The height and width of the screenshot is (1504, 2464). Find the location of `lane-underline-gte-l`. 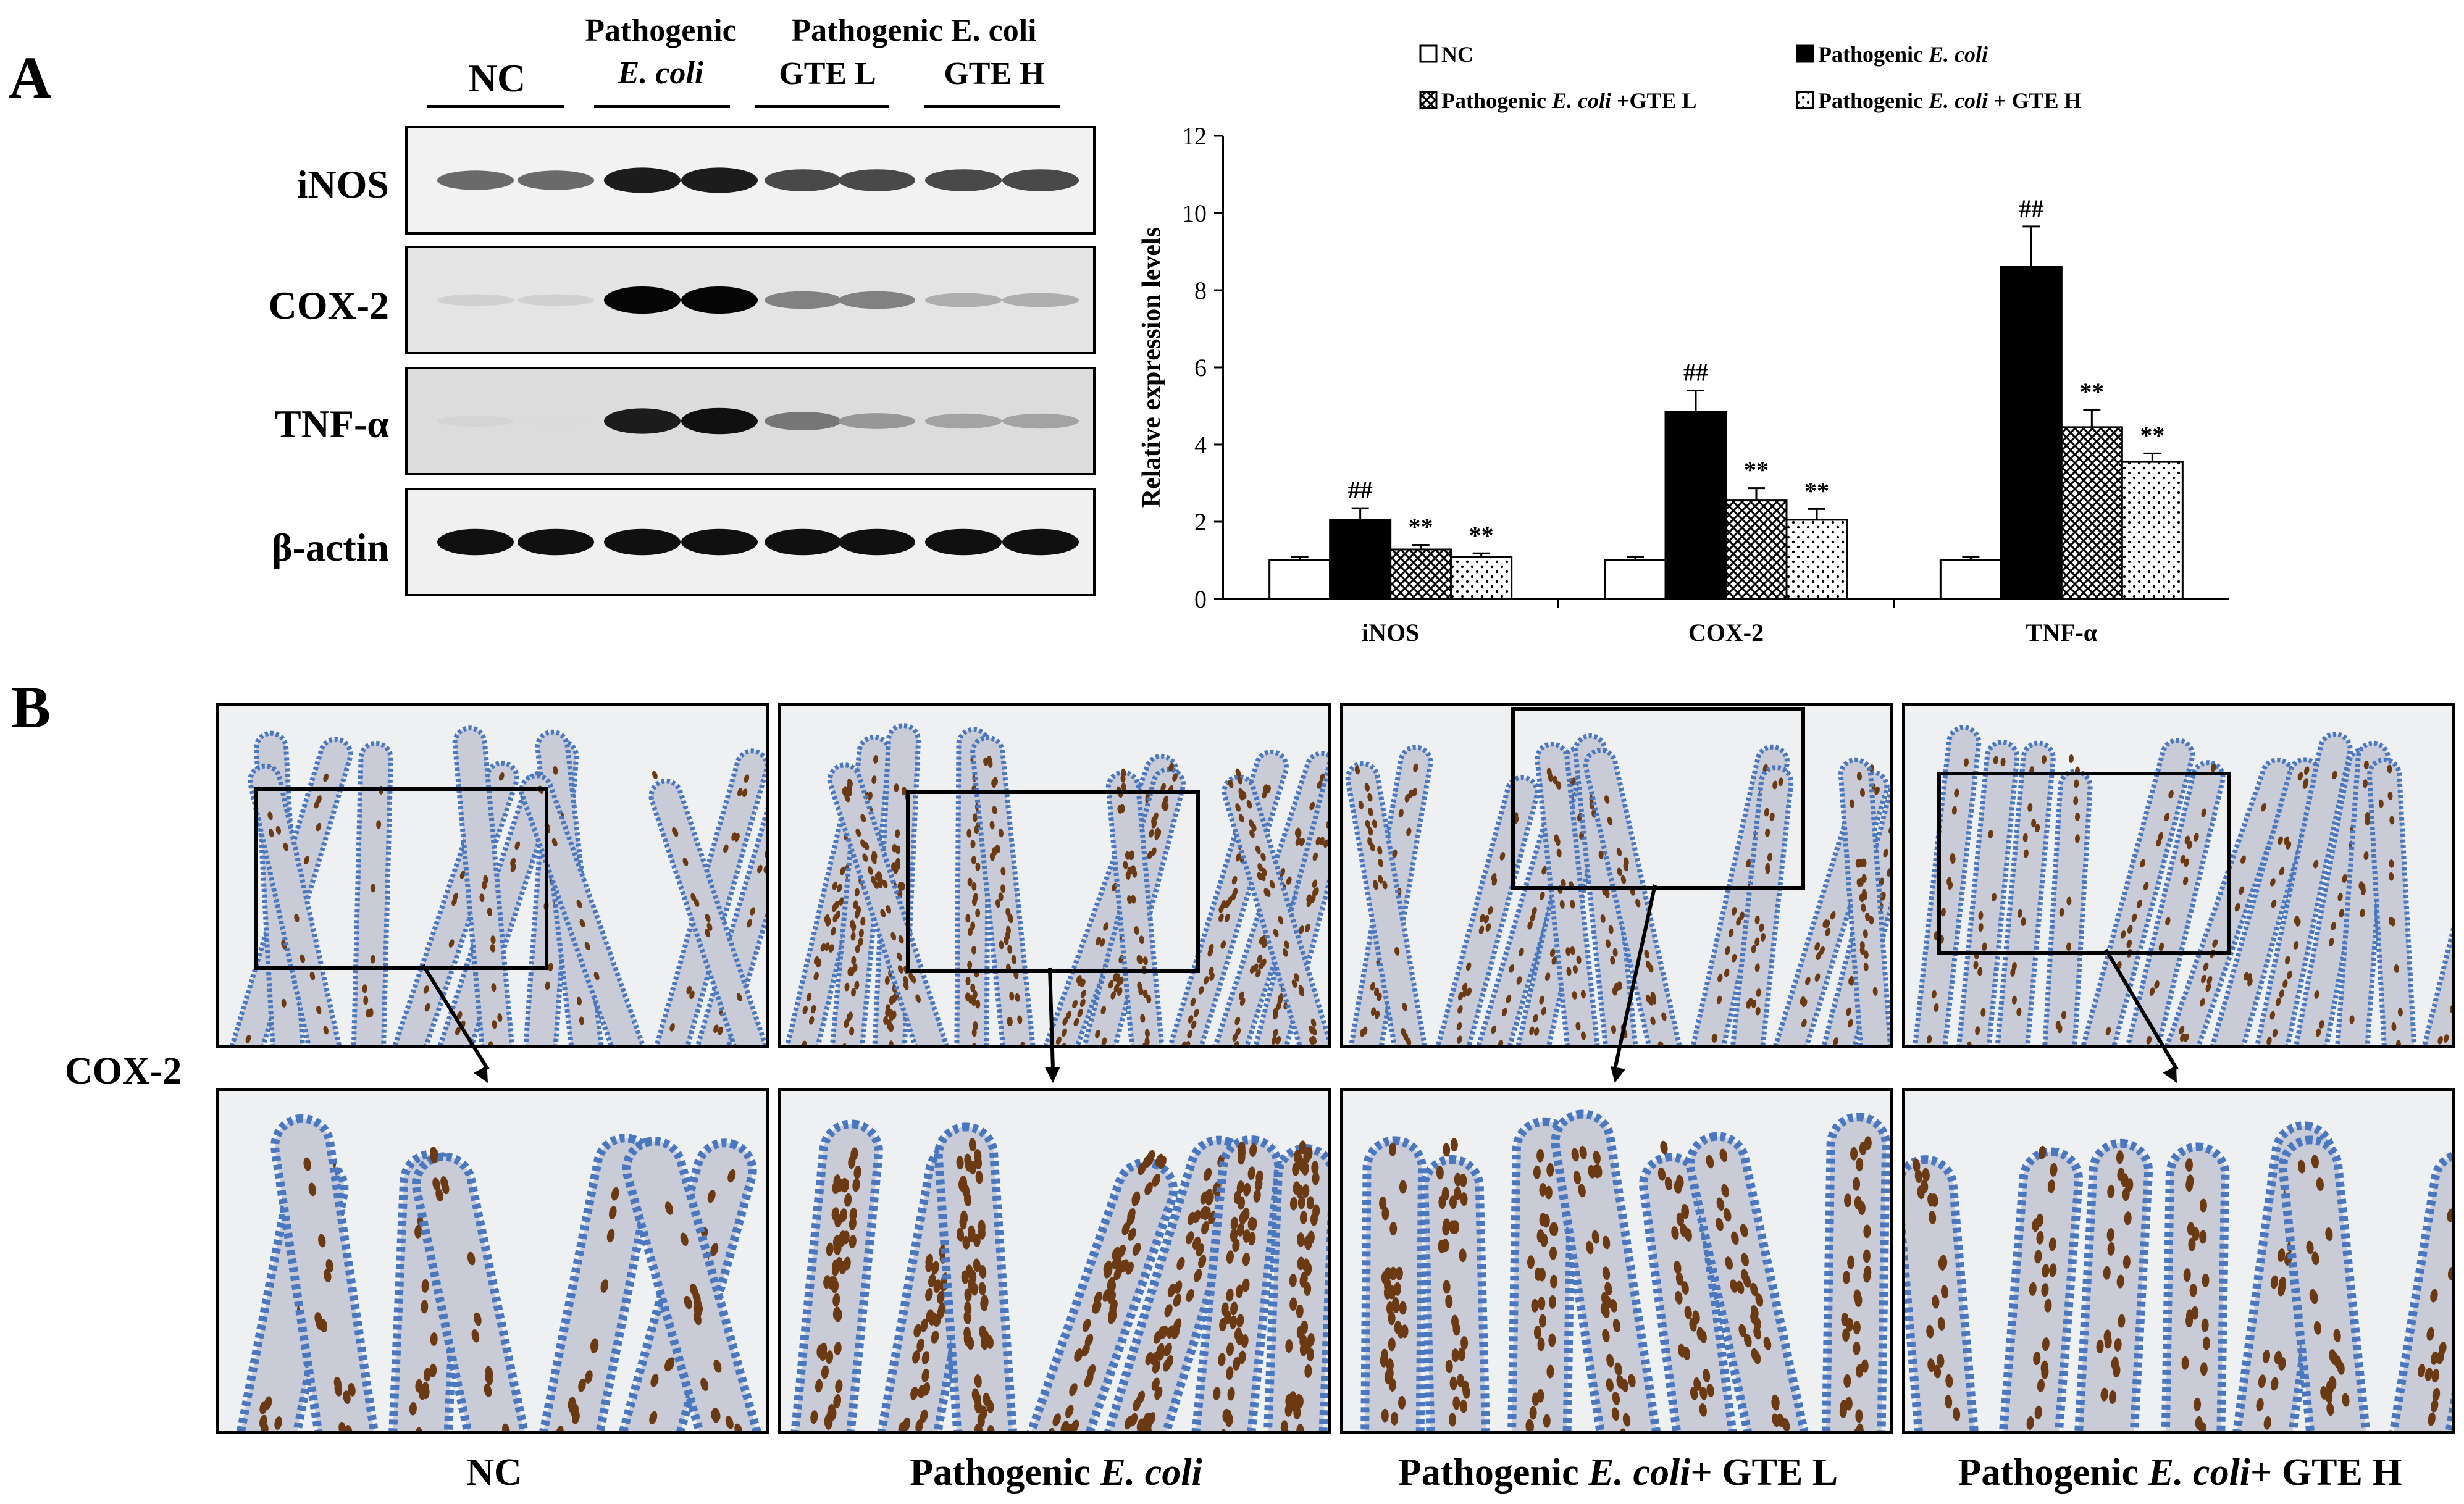

lane-underline-gte-l is located at coordinates (822, 107).